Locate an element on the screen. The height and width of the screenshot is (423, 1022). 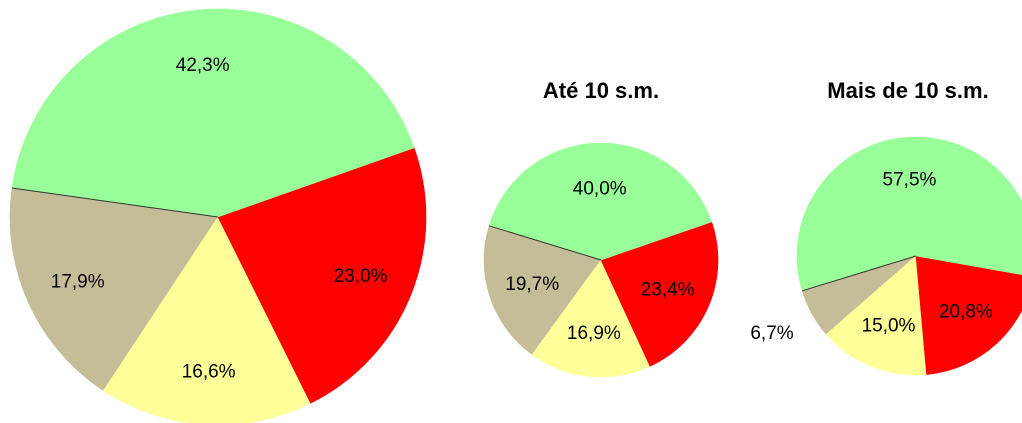
slice-label: 16,9% is located at coordinates (594, 333).